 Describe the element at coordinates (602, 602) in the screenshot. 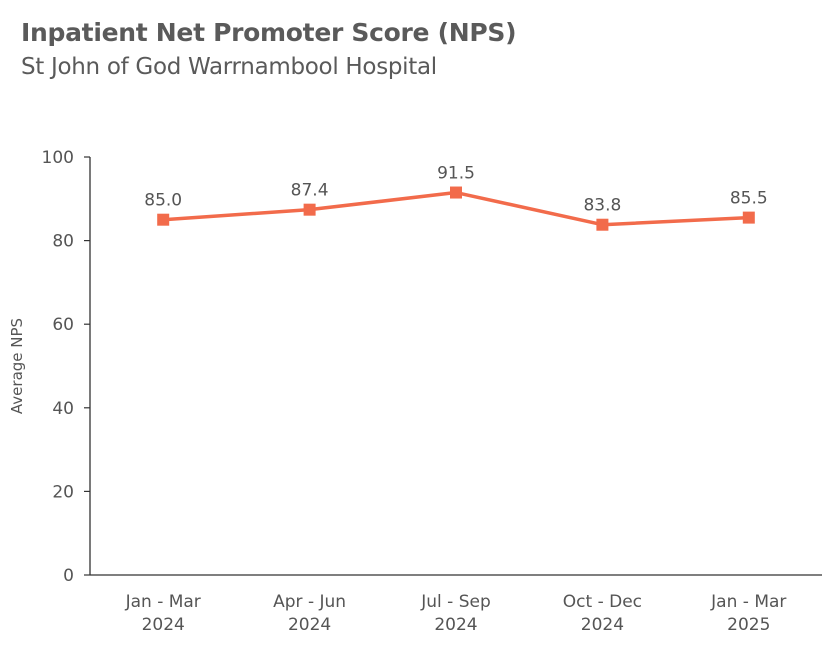

I see `x-tick-label: Oct - Dec` at that location.